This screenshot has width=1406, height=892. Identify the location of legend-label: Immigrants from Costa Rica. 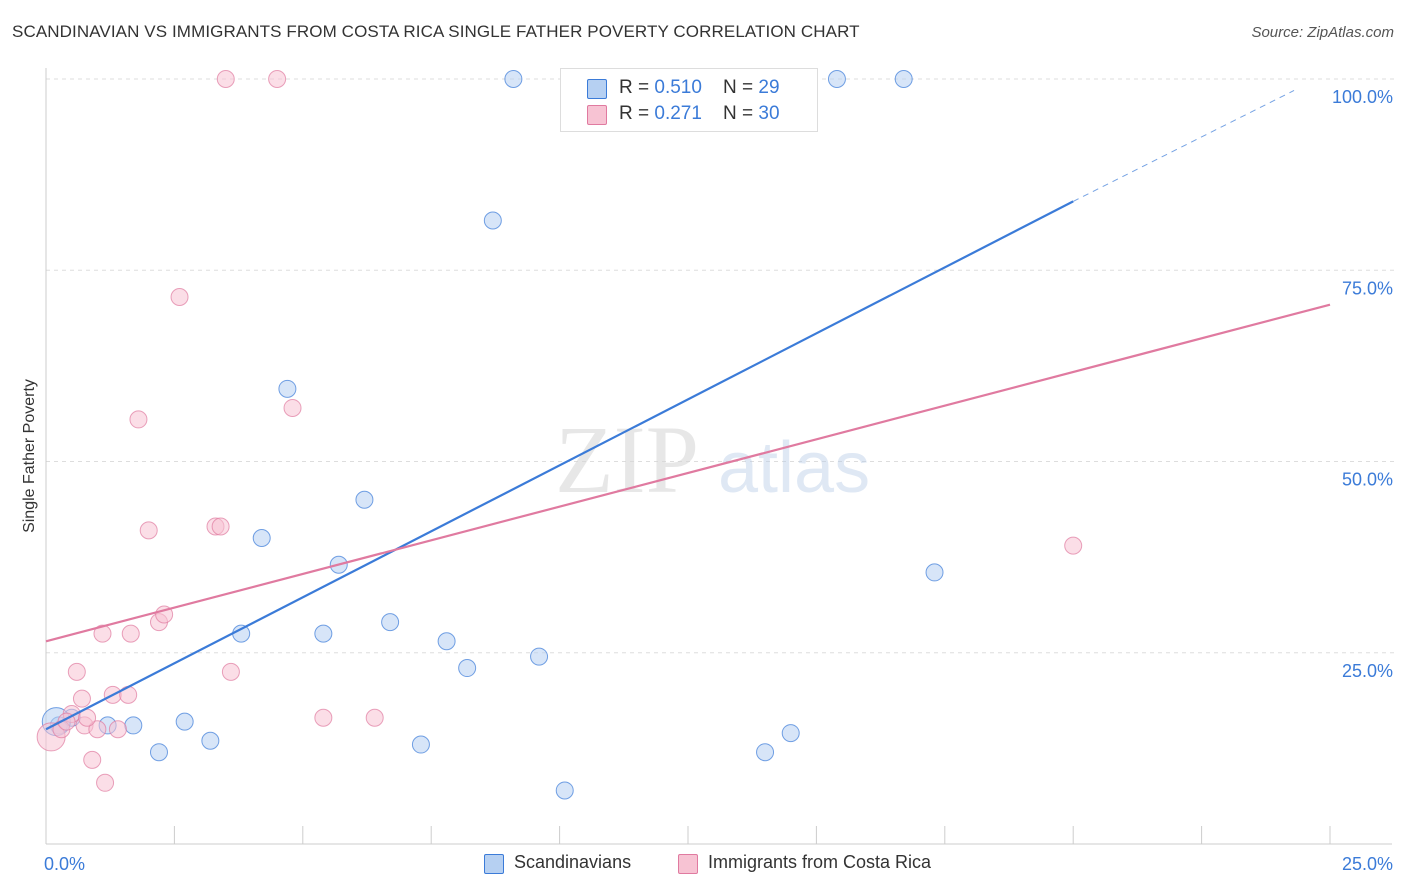
(820, 862).